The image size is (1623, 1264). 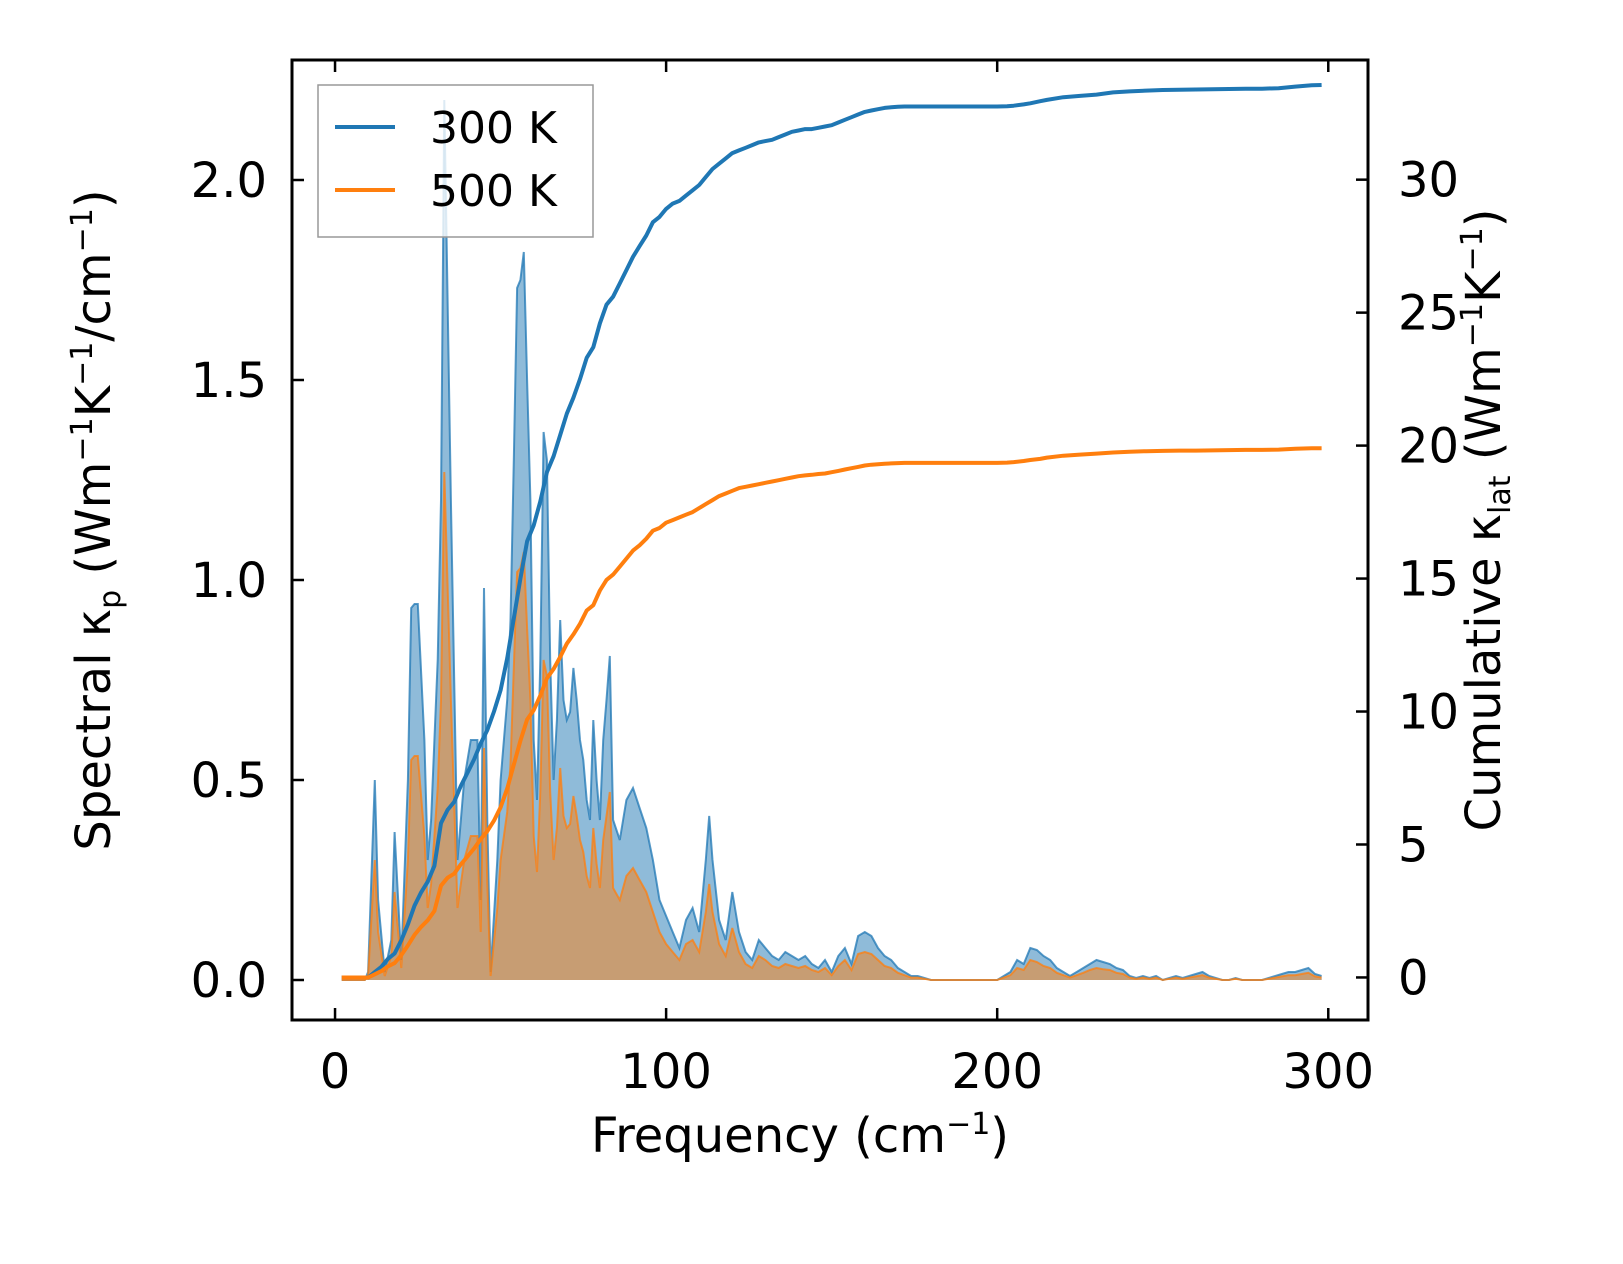 What do you see at coordinates (229, 781) in the screenshot?
I see `y-left-tick-label: 0.5` at bounding box center [229, 781].